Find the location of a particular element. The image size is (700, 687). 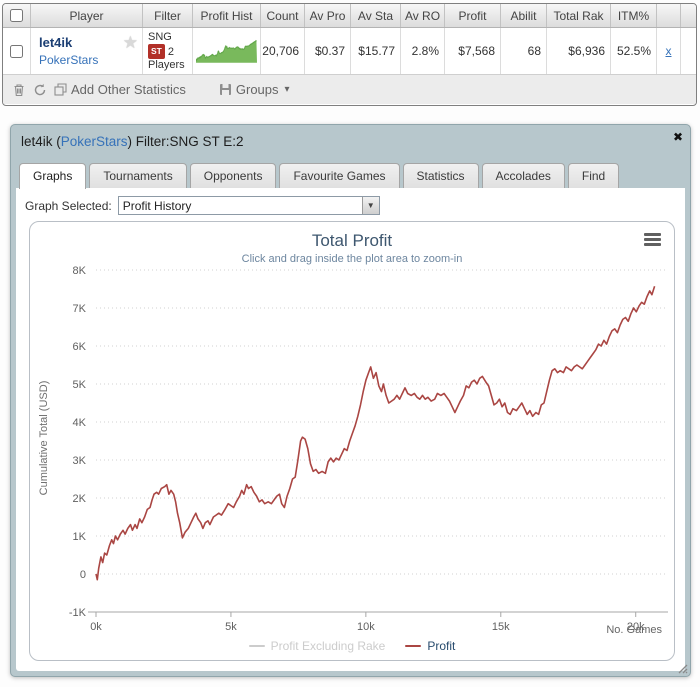

filter-cell: SNG ST 2 Players is located at coordinates (168, 51).